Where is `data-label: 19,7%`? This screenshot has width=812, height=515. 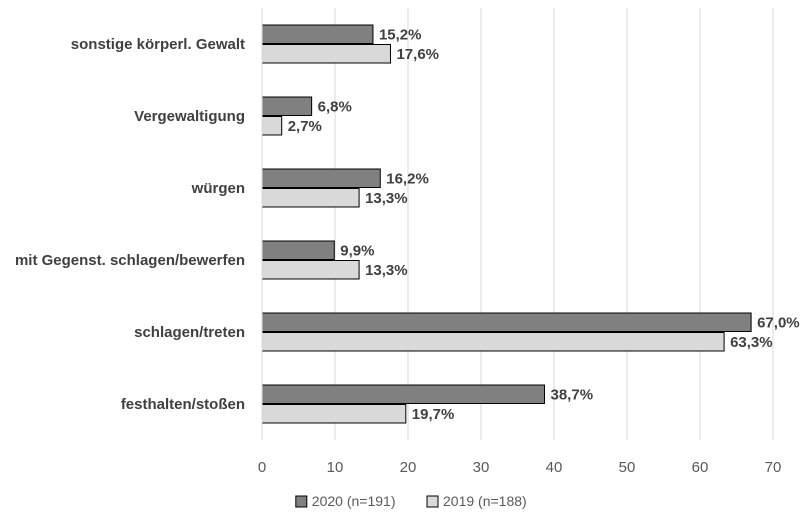
data-label: 19,7% is located at coordinates (433, 414).